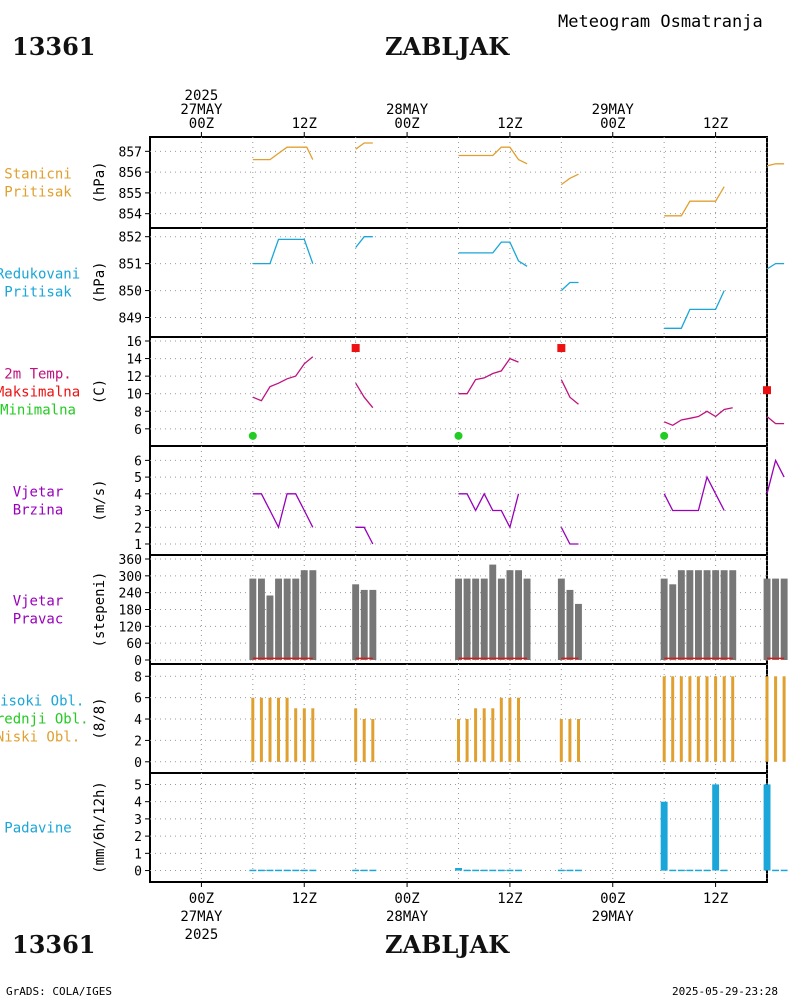 This screenshot has width=800, height=1000. What do you see at coordinates (130, 577) in the screenshot?
I see `ytick-label: 300` at bounding box center [130, 577].